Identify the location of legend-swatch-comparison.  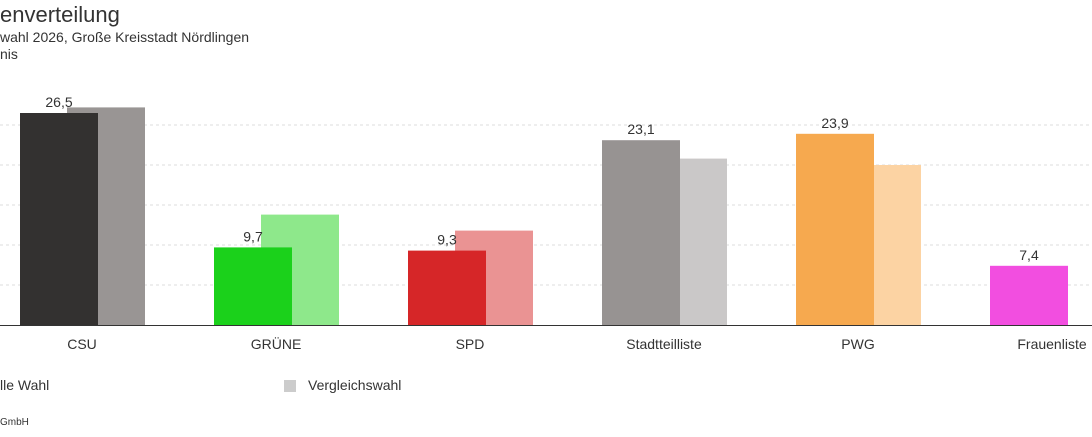
(290, 386).